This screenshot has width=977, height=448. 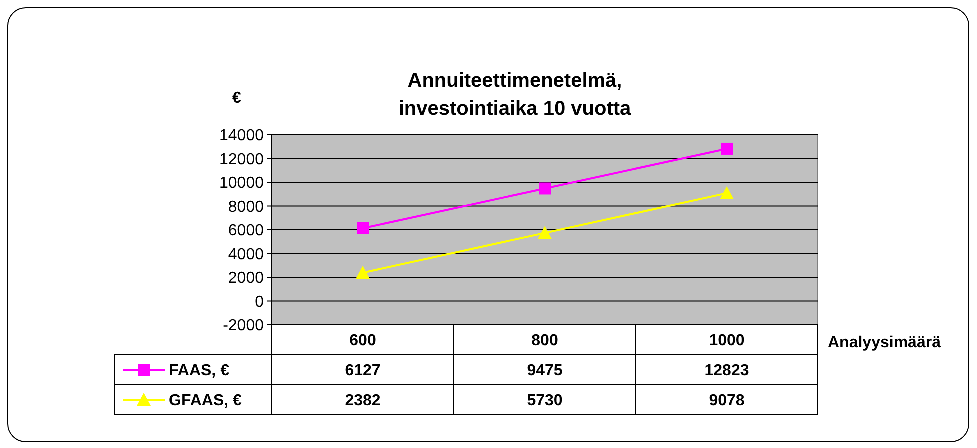 What do you see at coordinates (545, 341) in the screenshot?
I see `x-tick-label: 800` at bounding box center [545, 341].